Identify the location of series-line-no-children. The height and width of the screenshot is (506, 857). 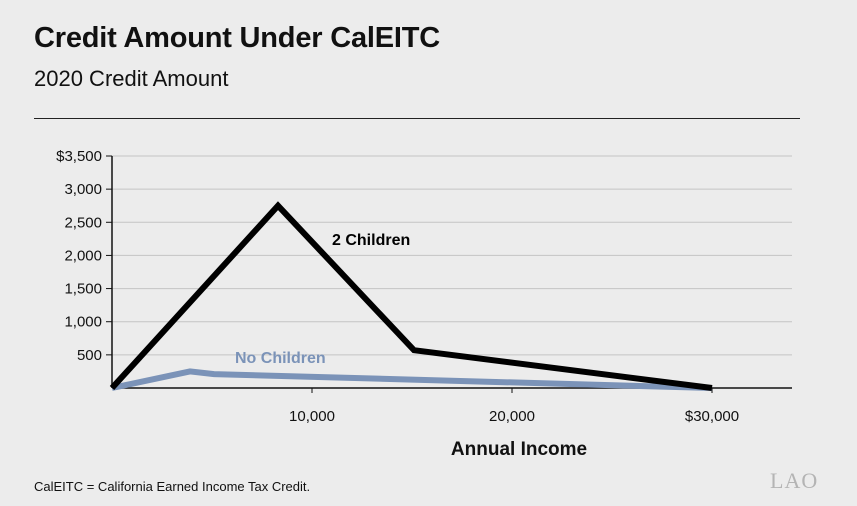
(412, 379).